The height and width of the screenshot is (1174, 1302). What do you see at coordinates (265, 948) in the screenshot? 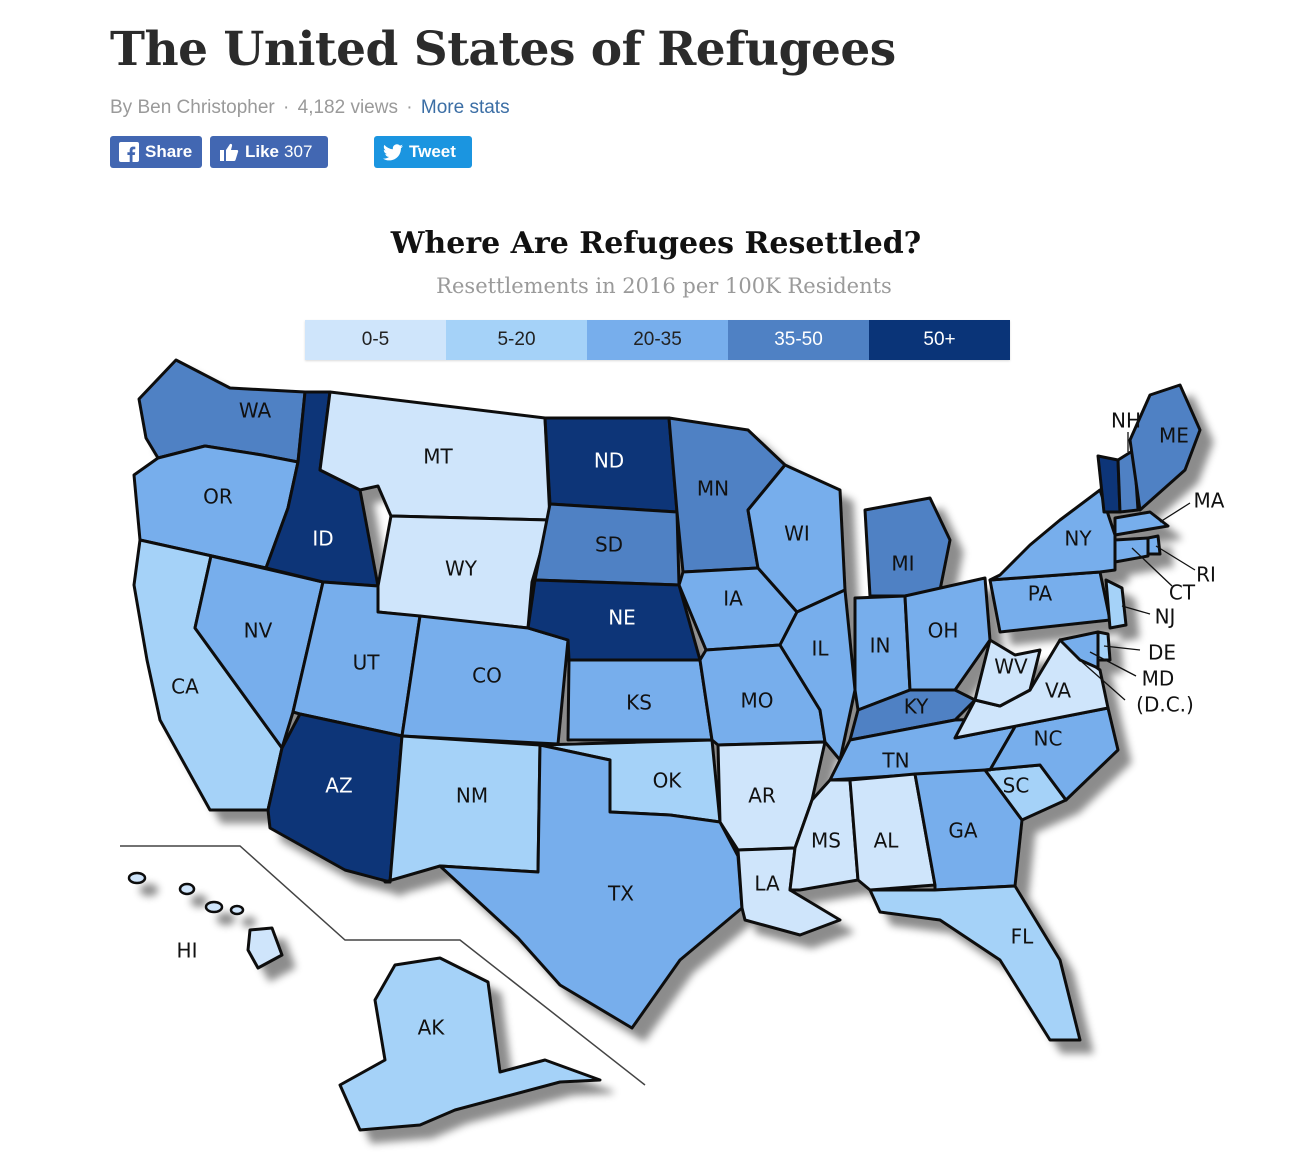
I see `state-hi` at bounding box center [265, 948].